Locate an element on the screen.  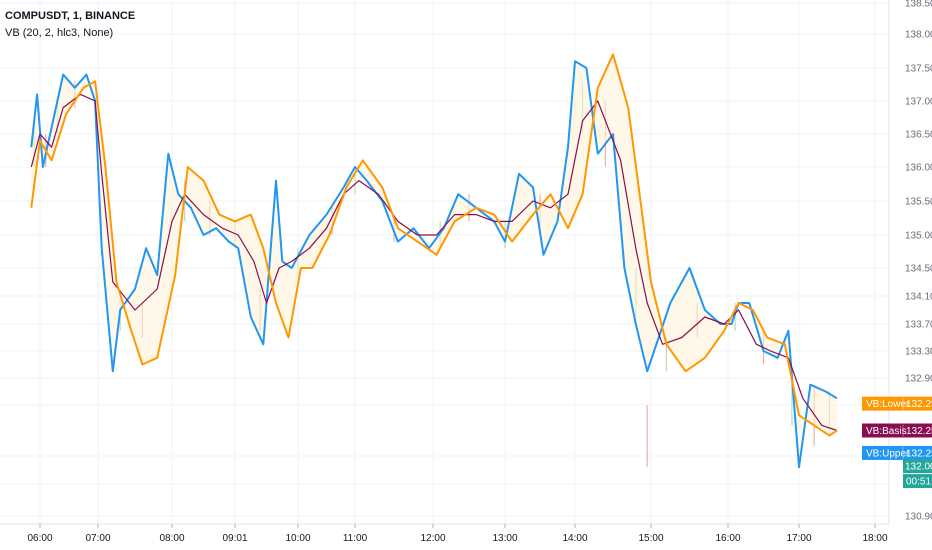
x-tick-label: 17:00 is located at coordinates (798, 538).